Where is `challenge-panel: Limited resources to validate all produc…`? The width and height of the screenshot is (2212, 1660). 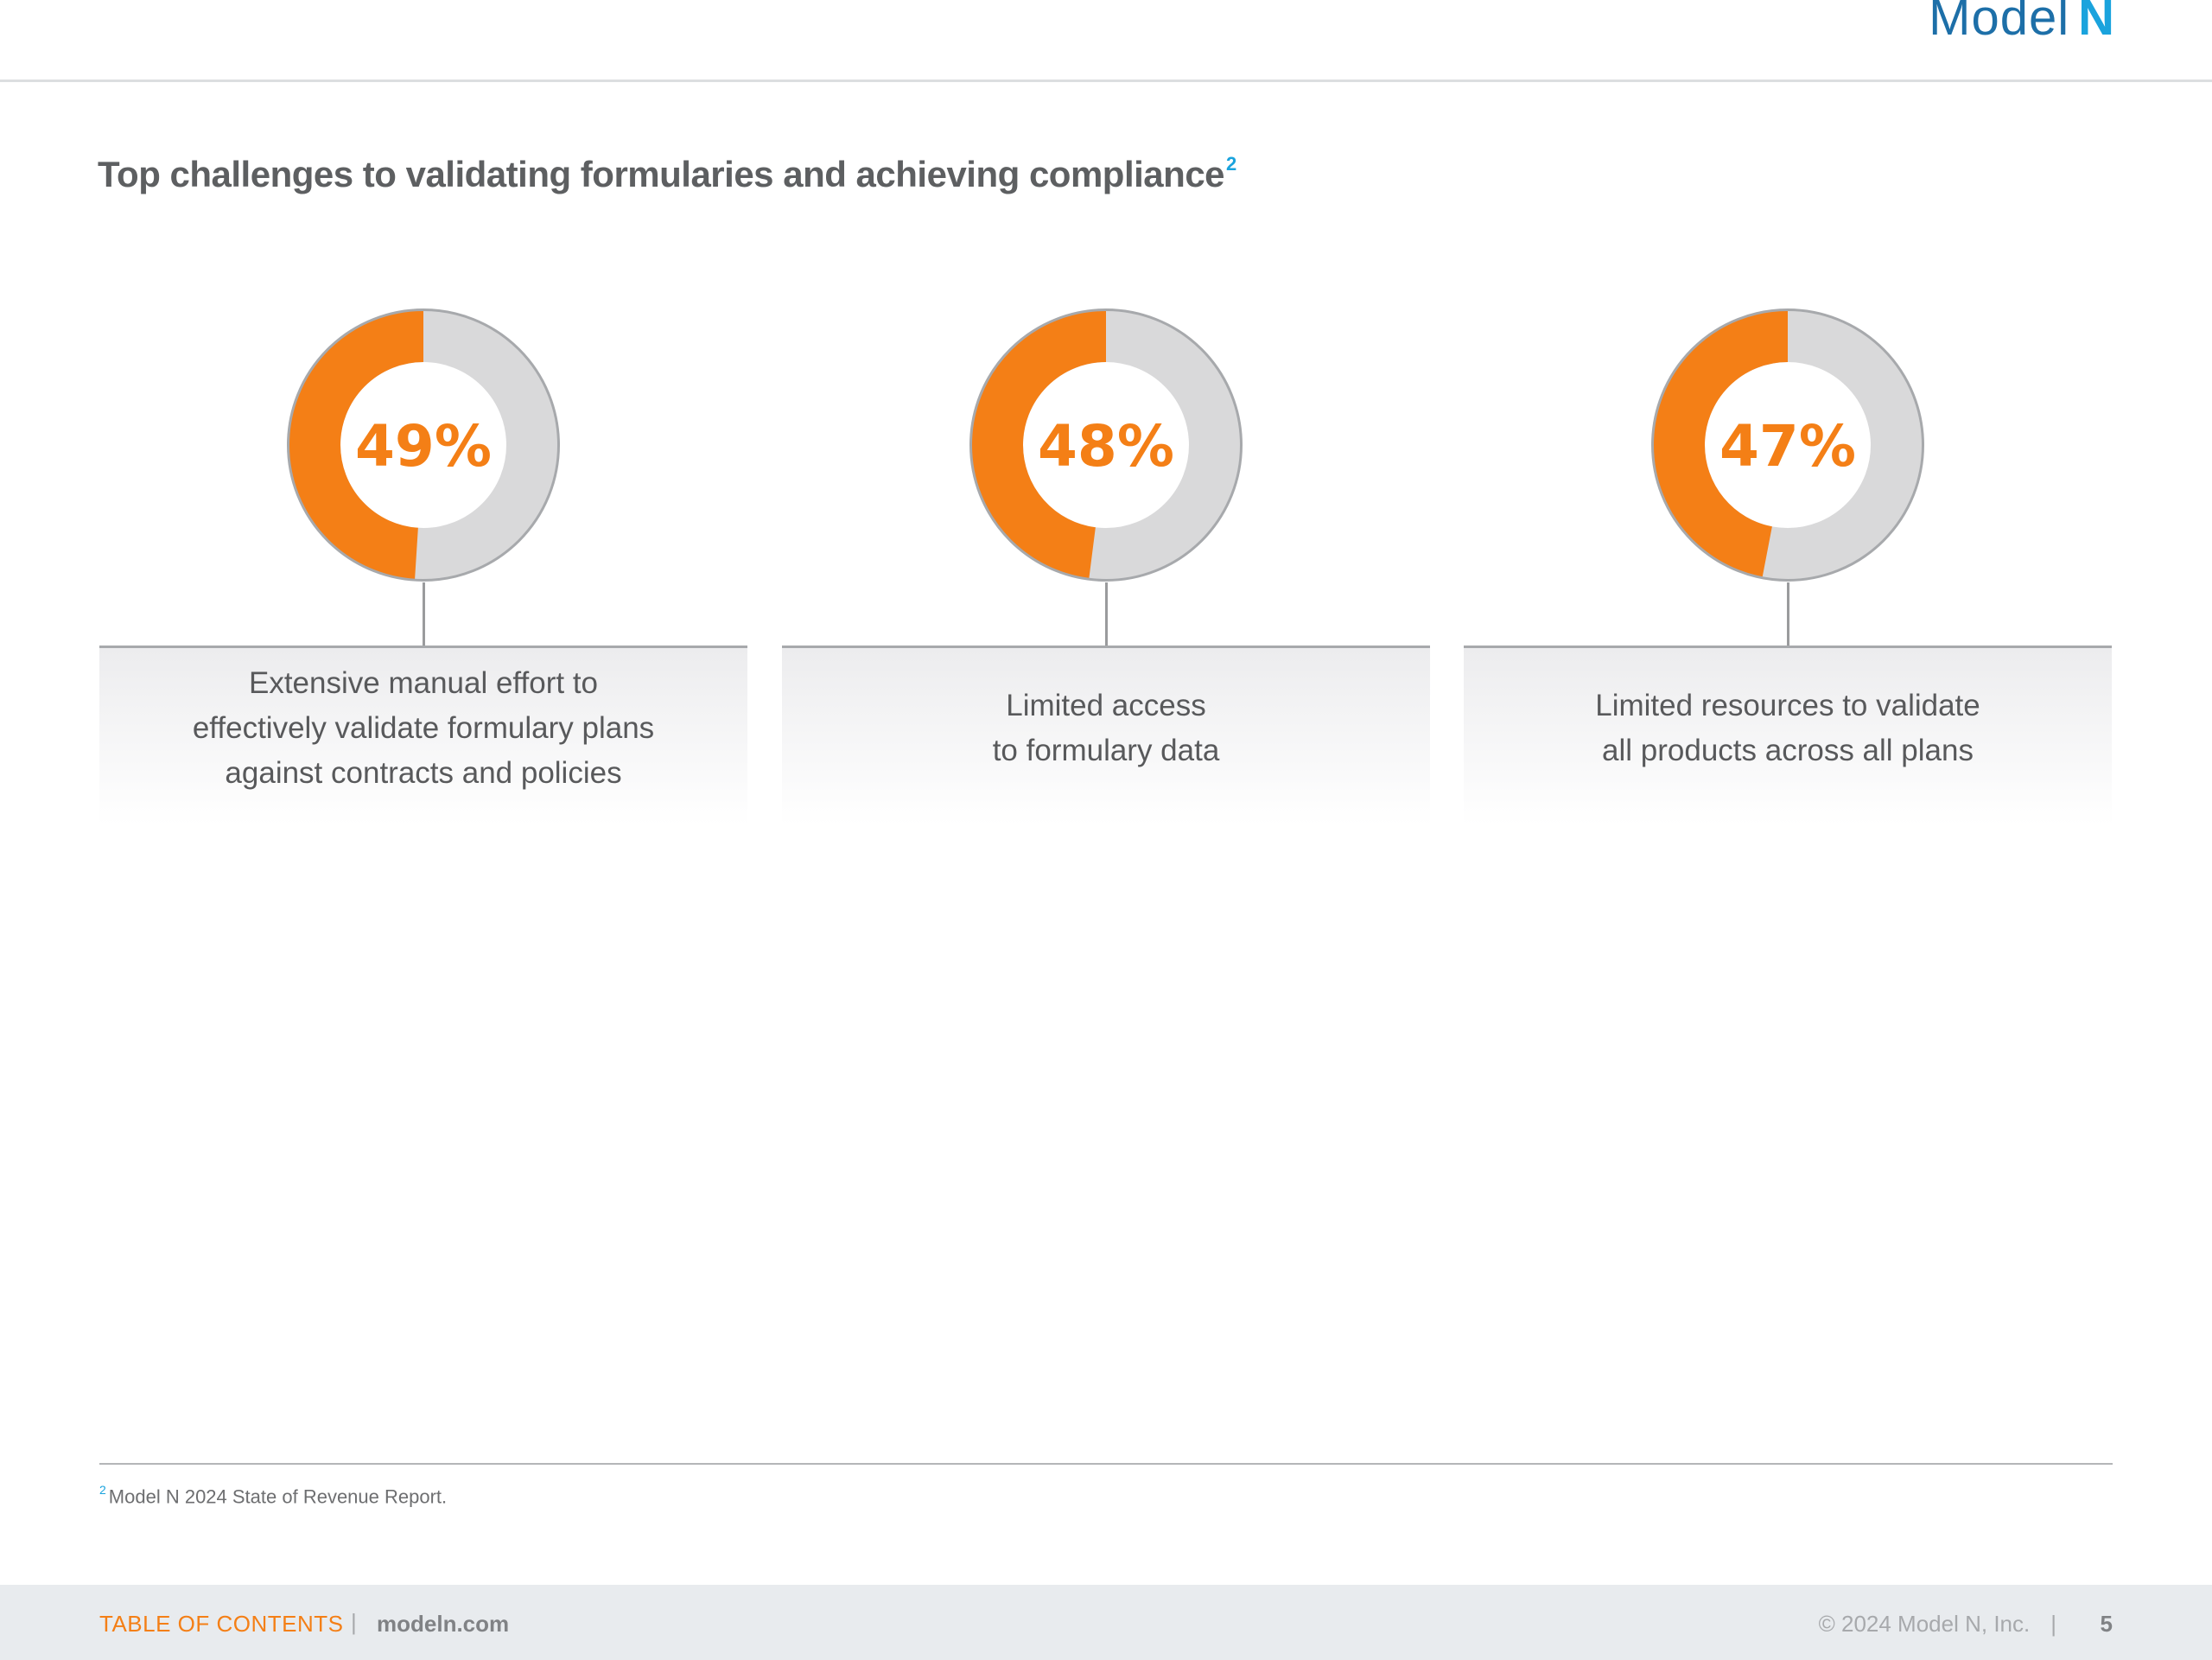 challenge-panel: Limited resources to validate all produc… is located at coordinates (1788, 735).